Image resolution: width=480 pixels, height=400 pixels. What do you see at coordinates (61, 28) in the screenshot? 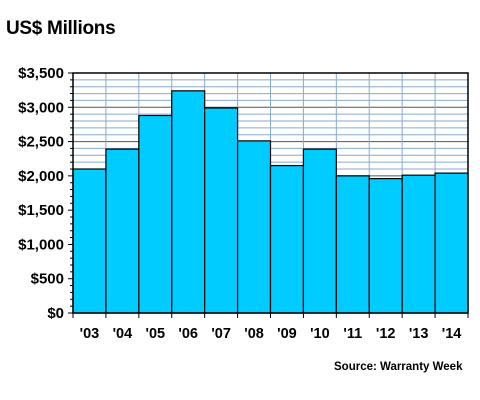
I see `chart-title: US$ Millions` at bounding box center [61, 28].